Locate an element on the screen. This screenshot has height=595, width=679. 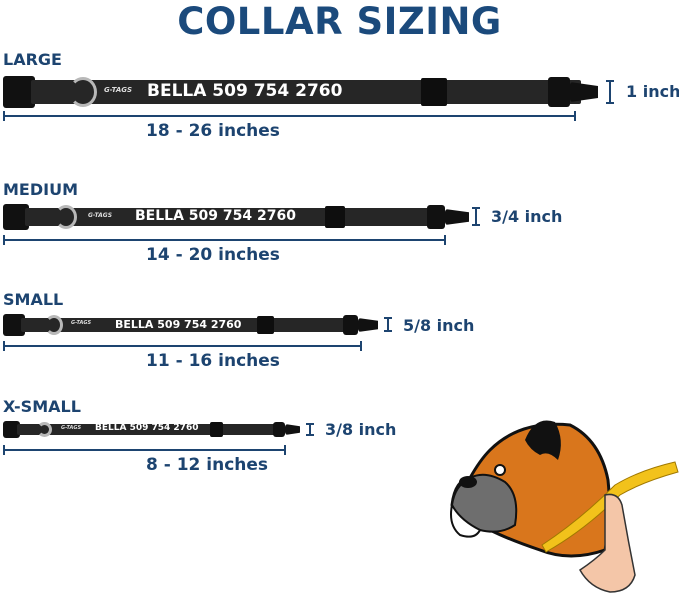
size-label-xsmall: X-SMALL is located at coordinates (42, 406).